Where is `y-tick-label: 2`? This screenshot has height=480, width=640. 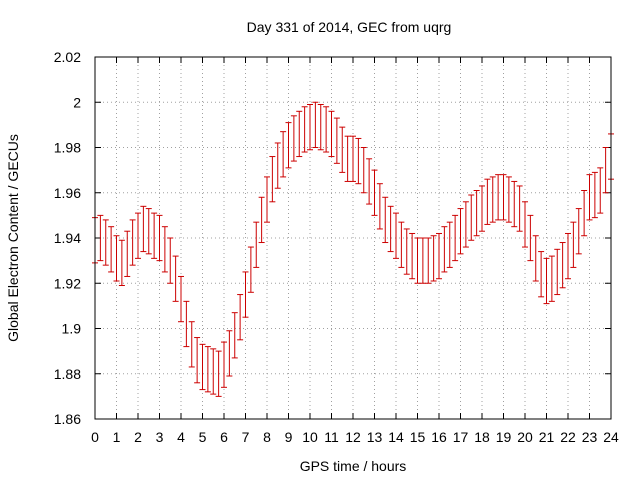 y-tick-label: 2 is located at coordinates (77, 102).